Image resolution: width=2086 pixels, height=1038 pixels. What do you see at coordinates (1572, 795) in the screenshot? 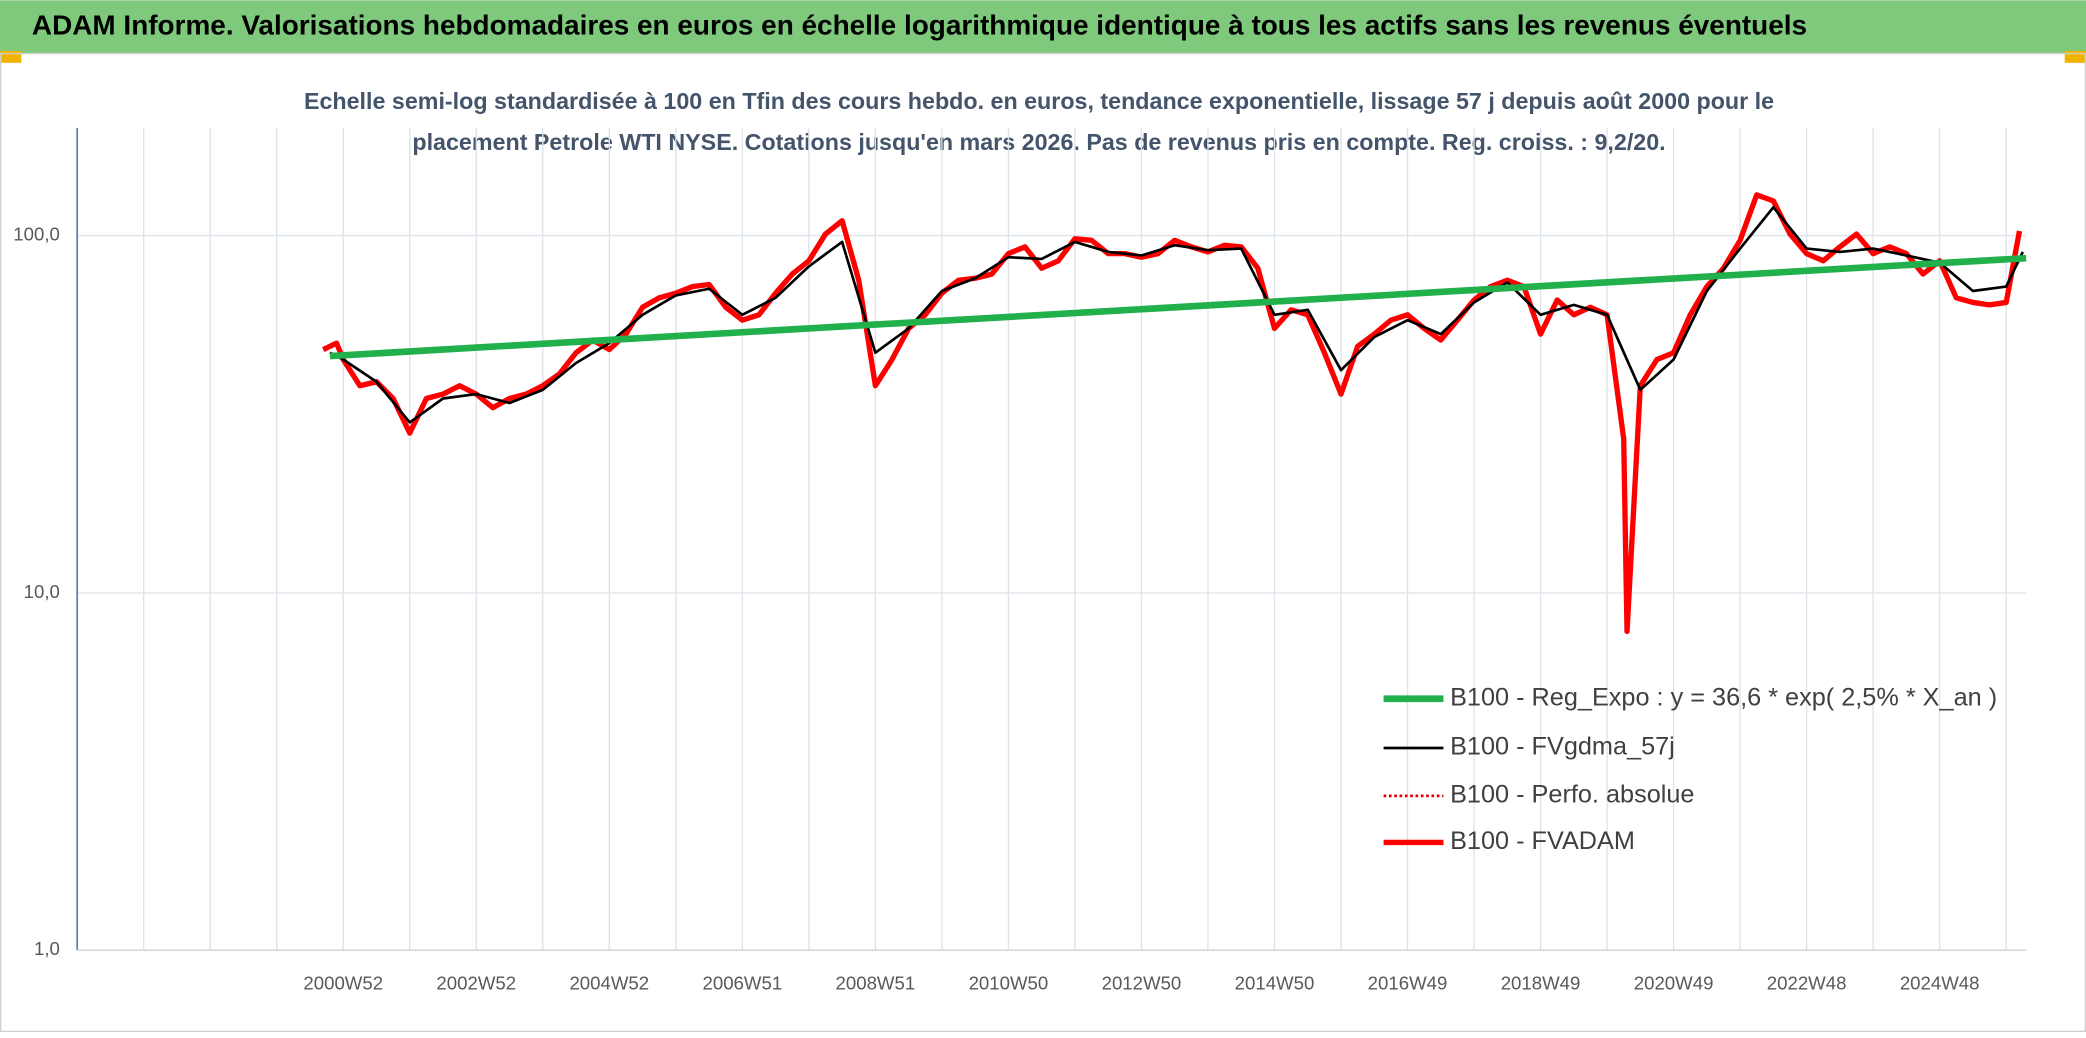
I see `legend-label: B100 - Perfo. absolue` at bounding box center [1572, 795].